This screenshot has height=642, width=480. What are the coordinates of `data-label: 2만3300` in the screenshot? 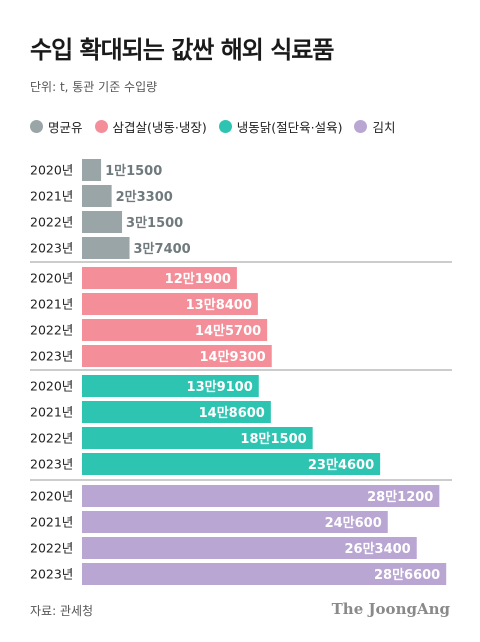 It's located at (144, 197).